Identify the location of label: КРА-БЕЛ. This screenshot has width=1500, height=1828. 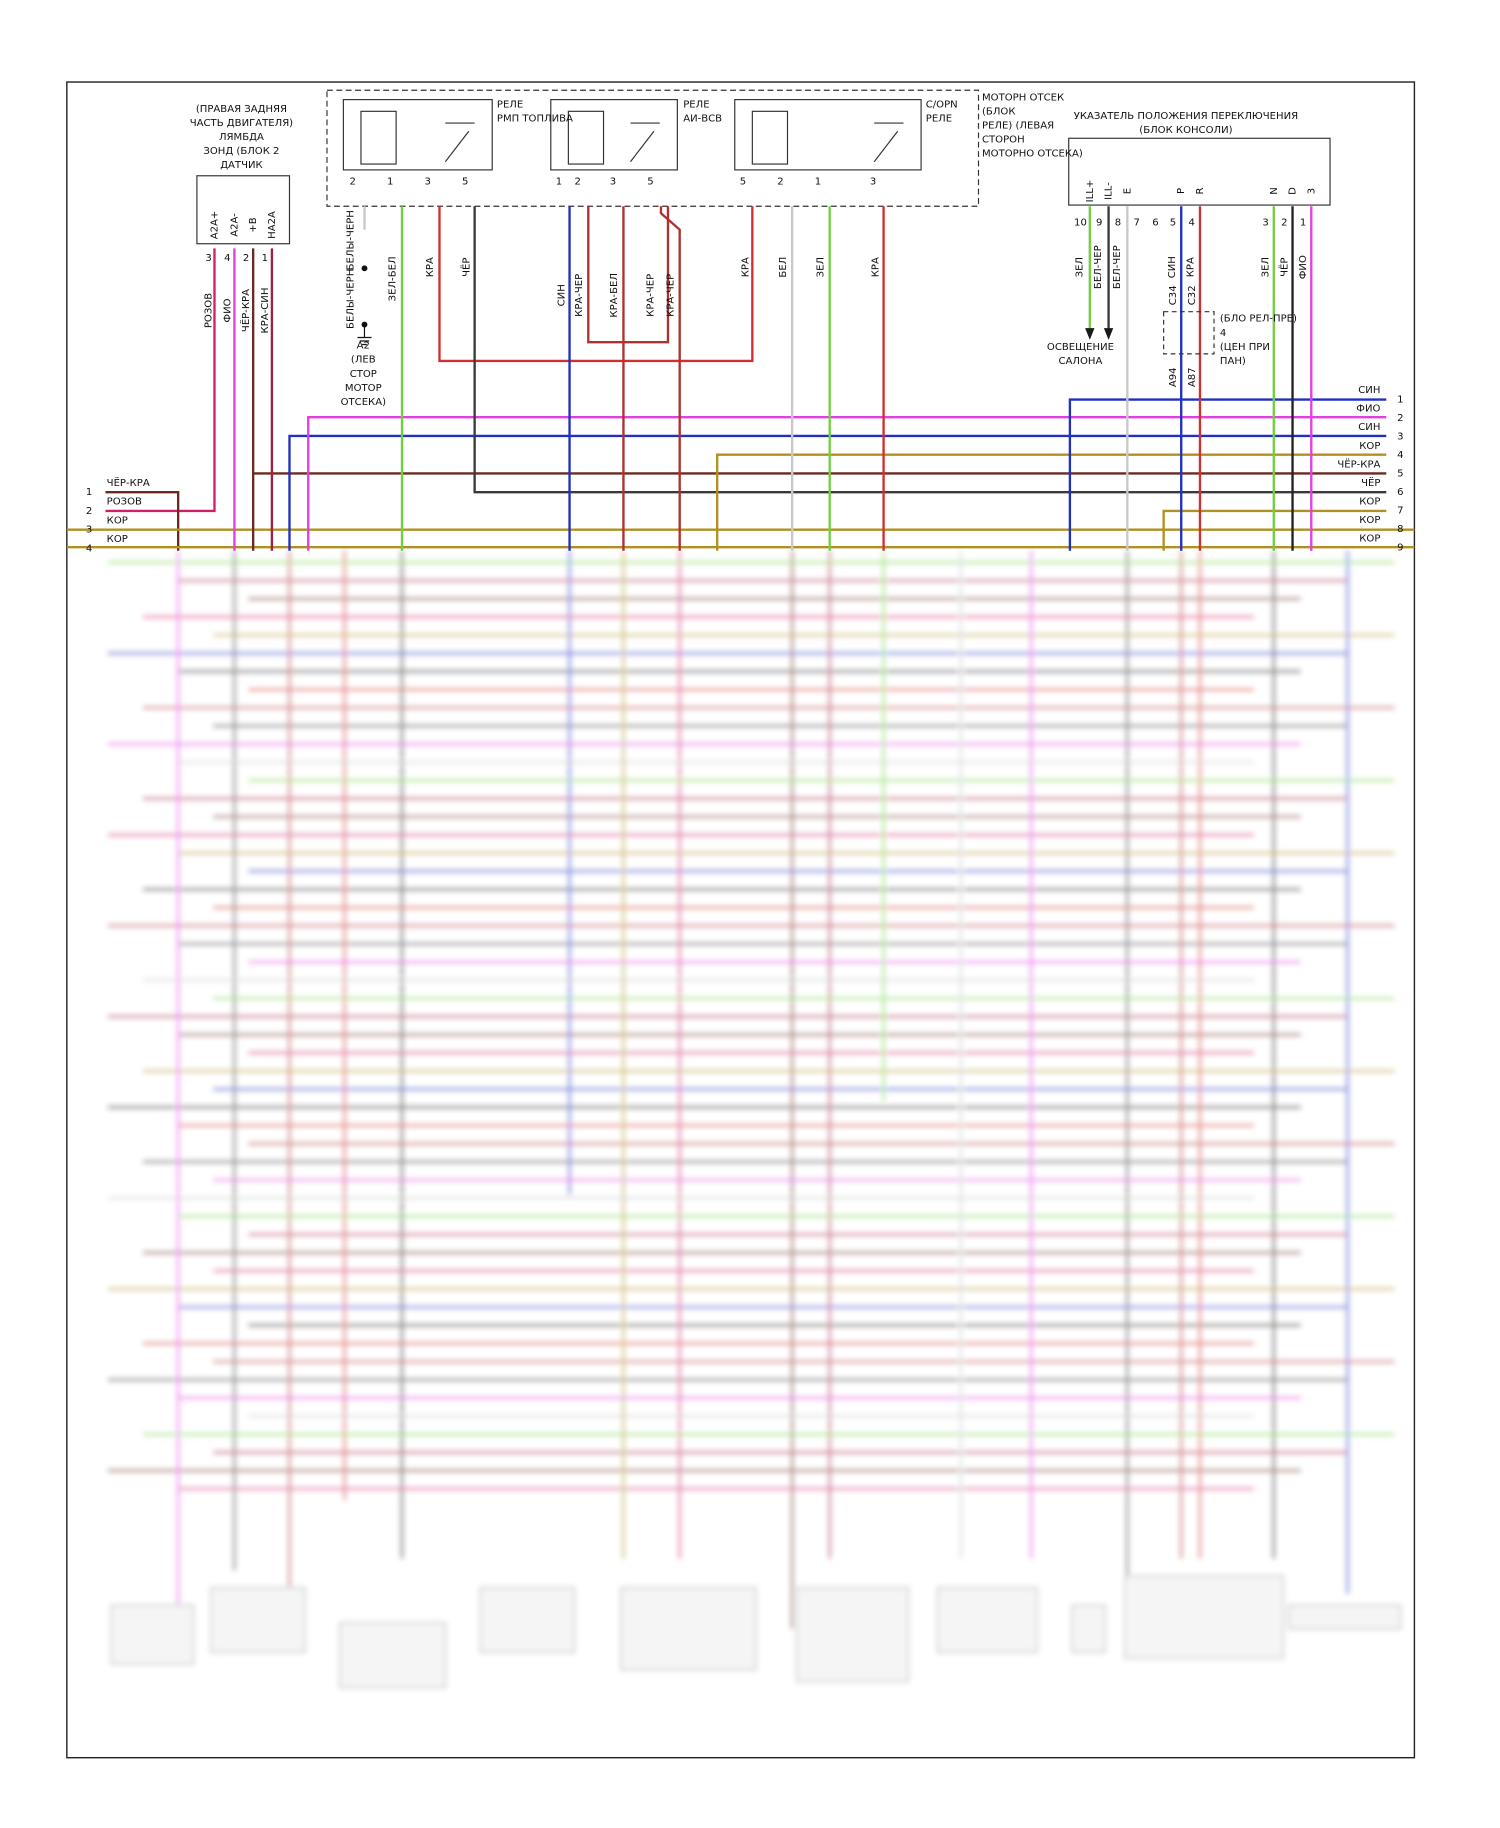
(614, 295).